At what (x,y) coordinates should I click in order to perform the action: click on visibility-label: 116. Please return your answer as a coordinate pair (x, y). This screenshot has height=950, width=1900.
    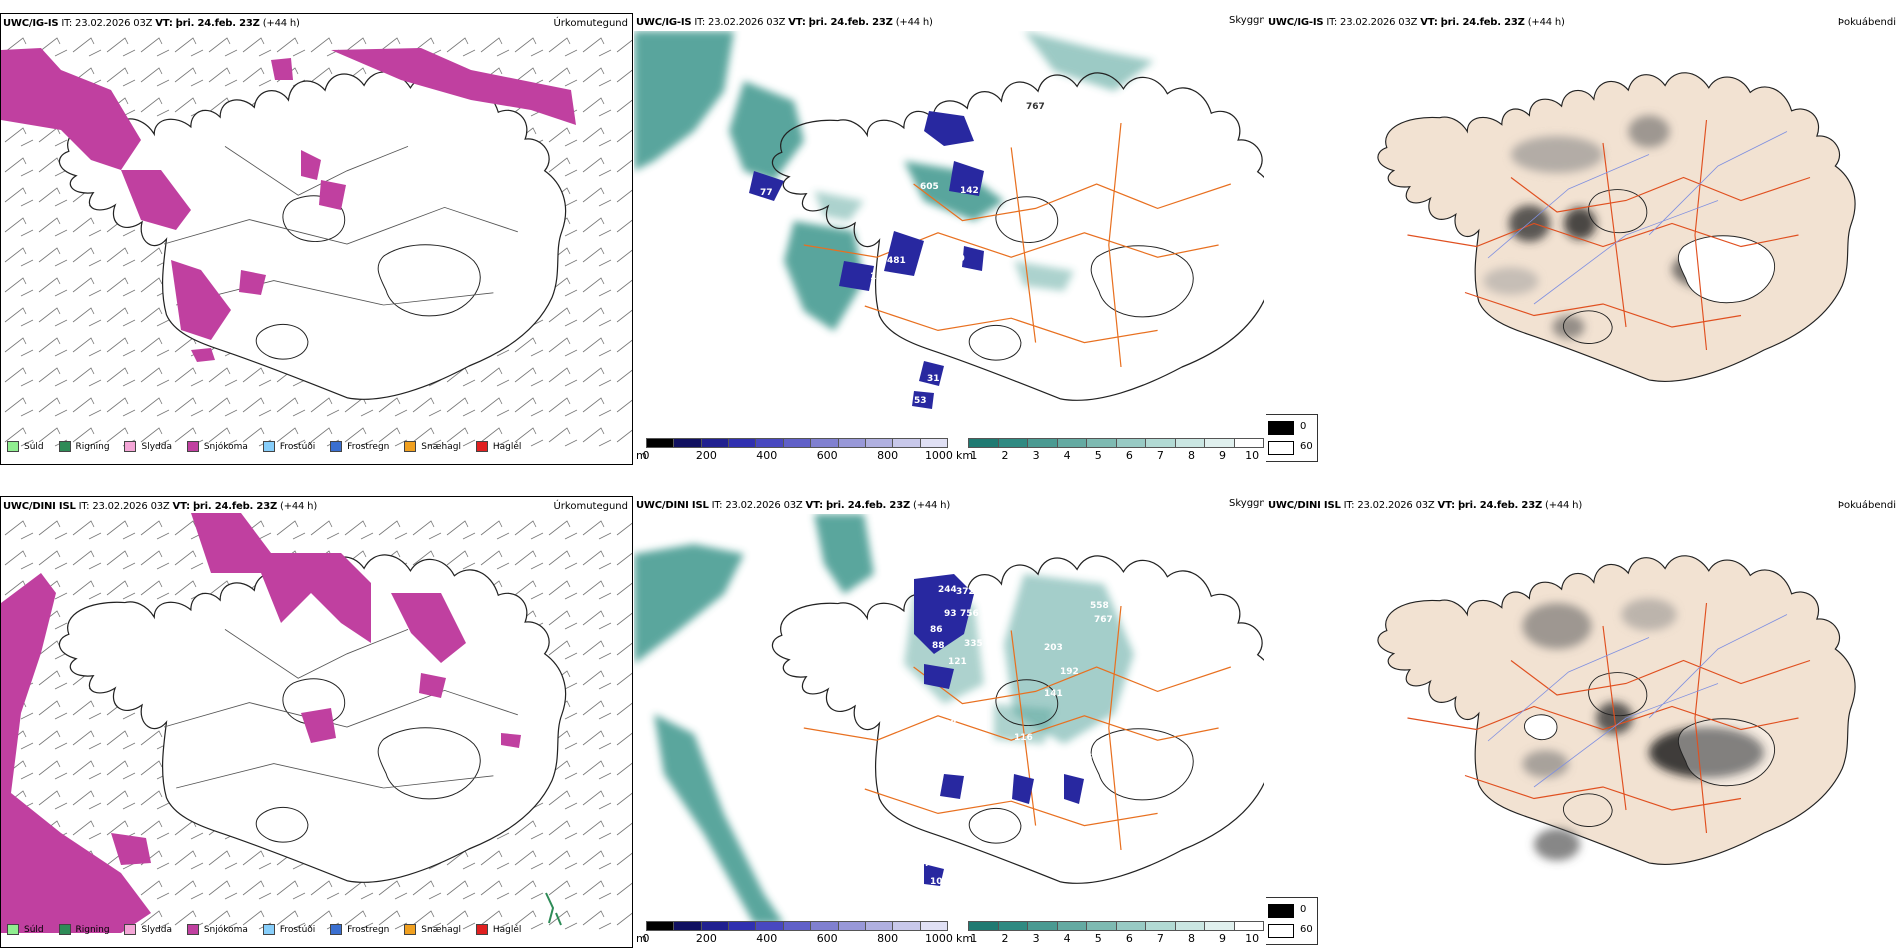
    Looking at the image, I should click on (1023, 738).